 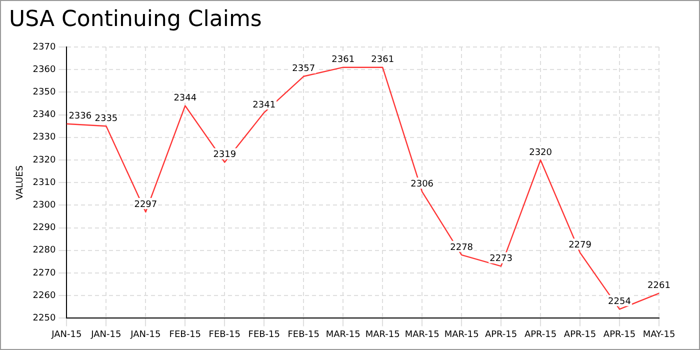 What do you see at coordinates (422, 184) in the screenshot?
I see `data-label: 2306` at bounding box center [422, 184].